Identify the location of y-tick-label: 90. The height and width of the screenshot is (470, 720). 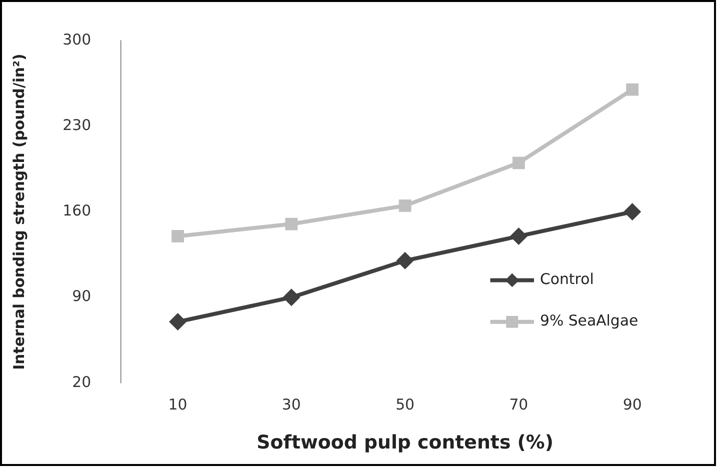
(82, 296).